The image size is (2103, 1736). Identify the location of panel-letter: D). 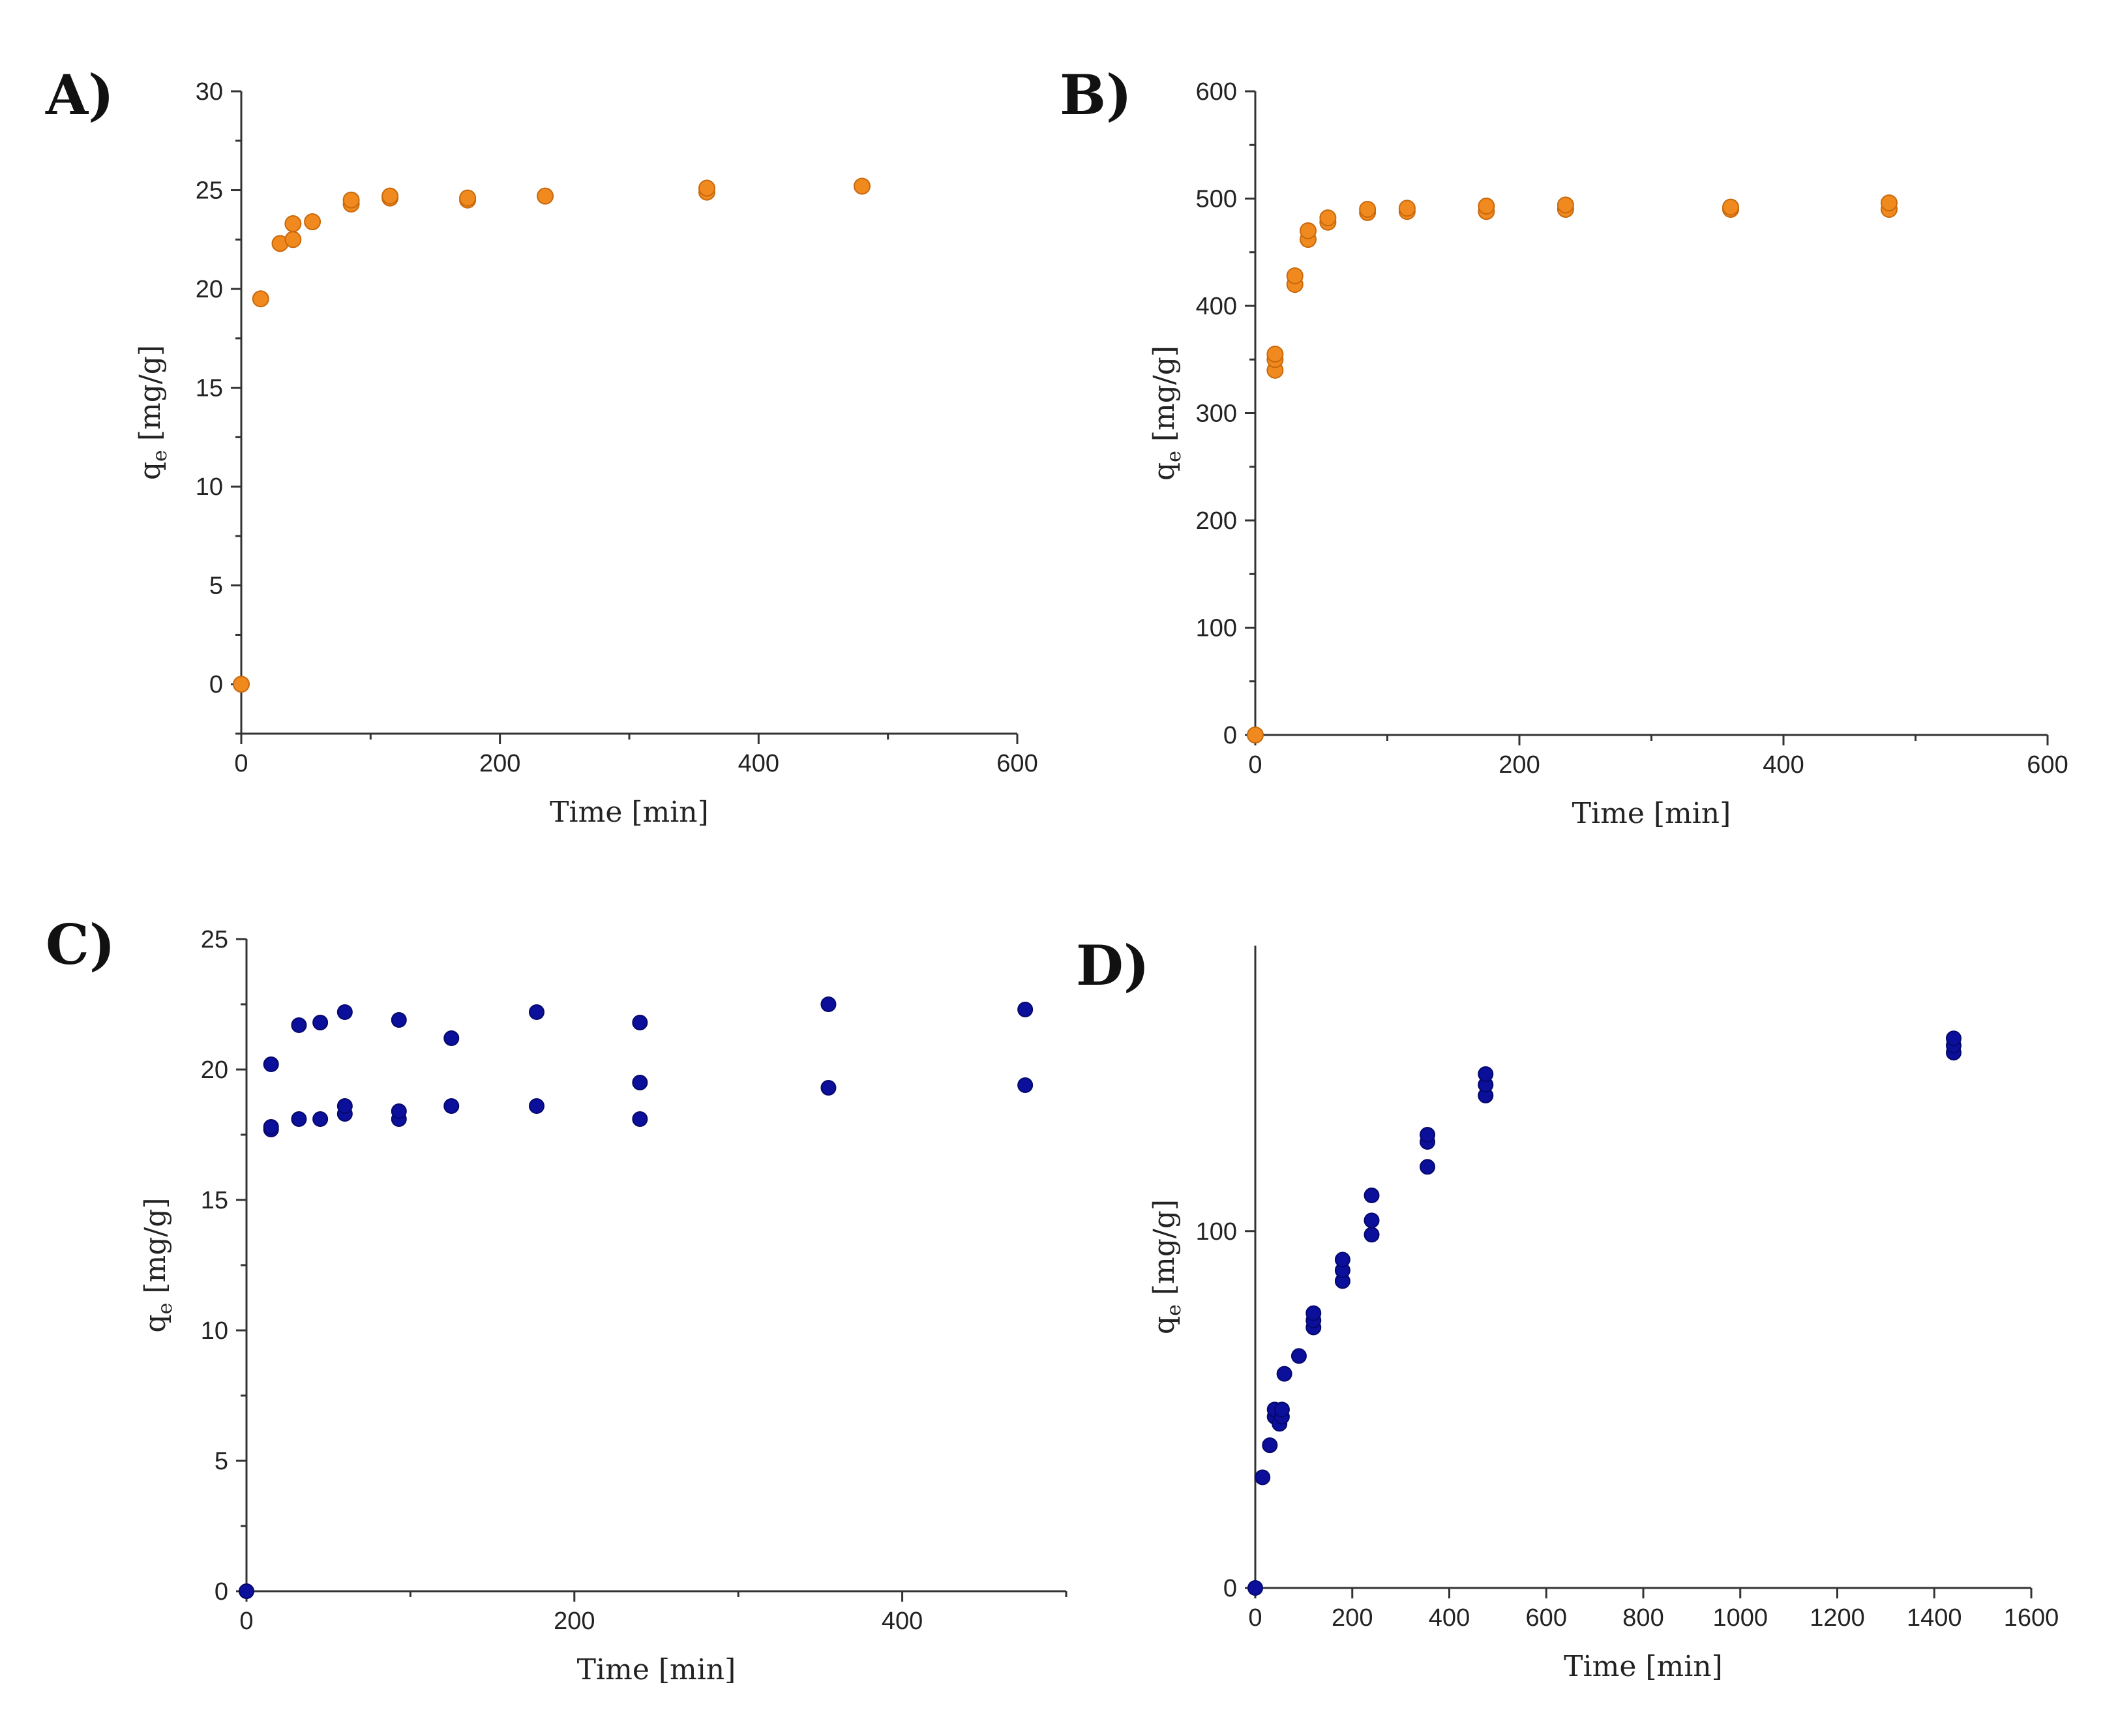
(1113, 965).